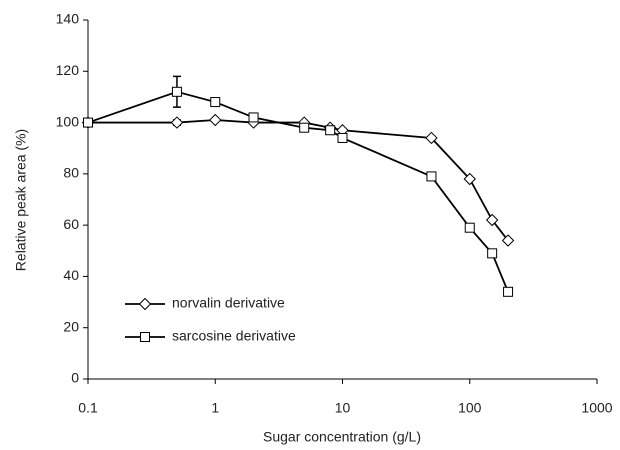  Describe the element at coordinates (228, 303) in the screenshot. I see `legend-label: norvalin derivative` at that location.